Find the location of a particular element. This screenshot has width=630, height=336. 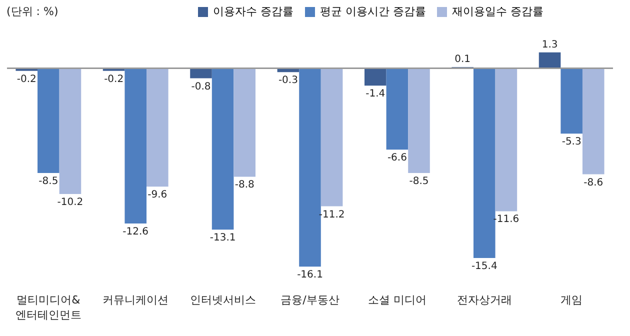

data-label: -8.8 is located at coordinates (244, 185).